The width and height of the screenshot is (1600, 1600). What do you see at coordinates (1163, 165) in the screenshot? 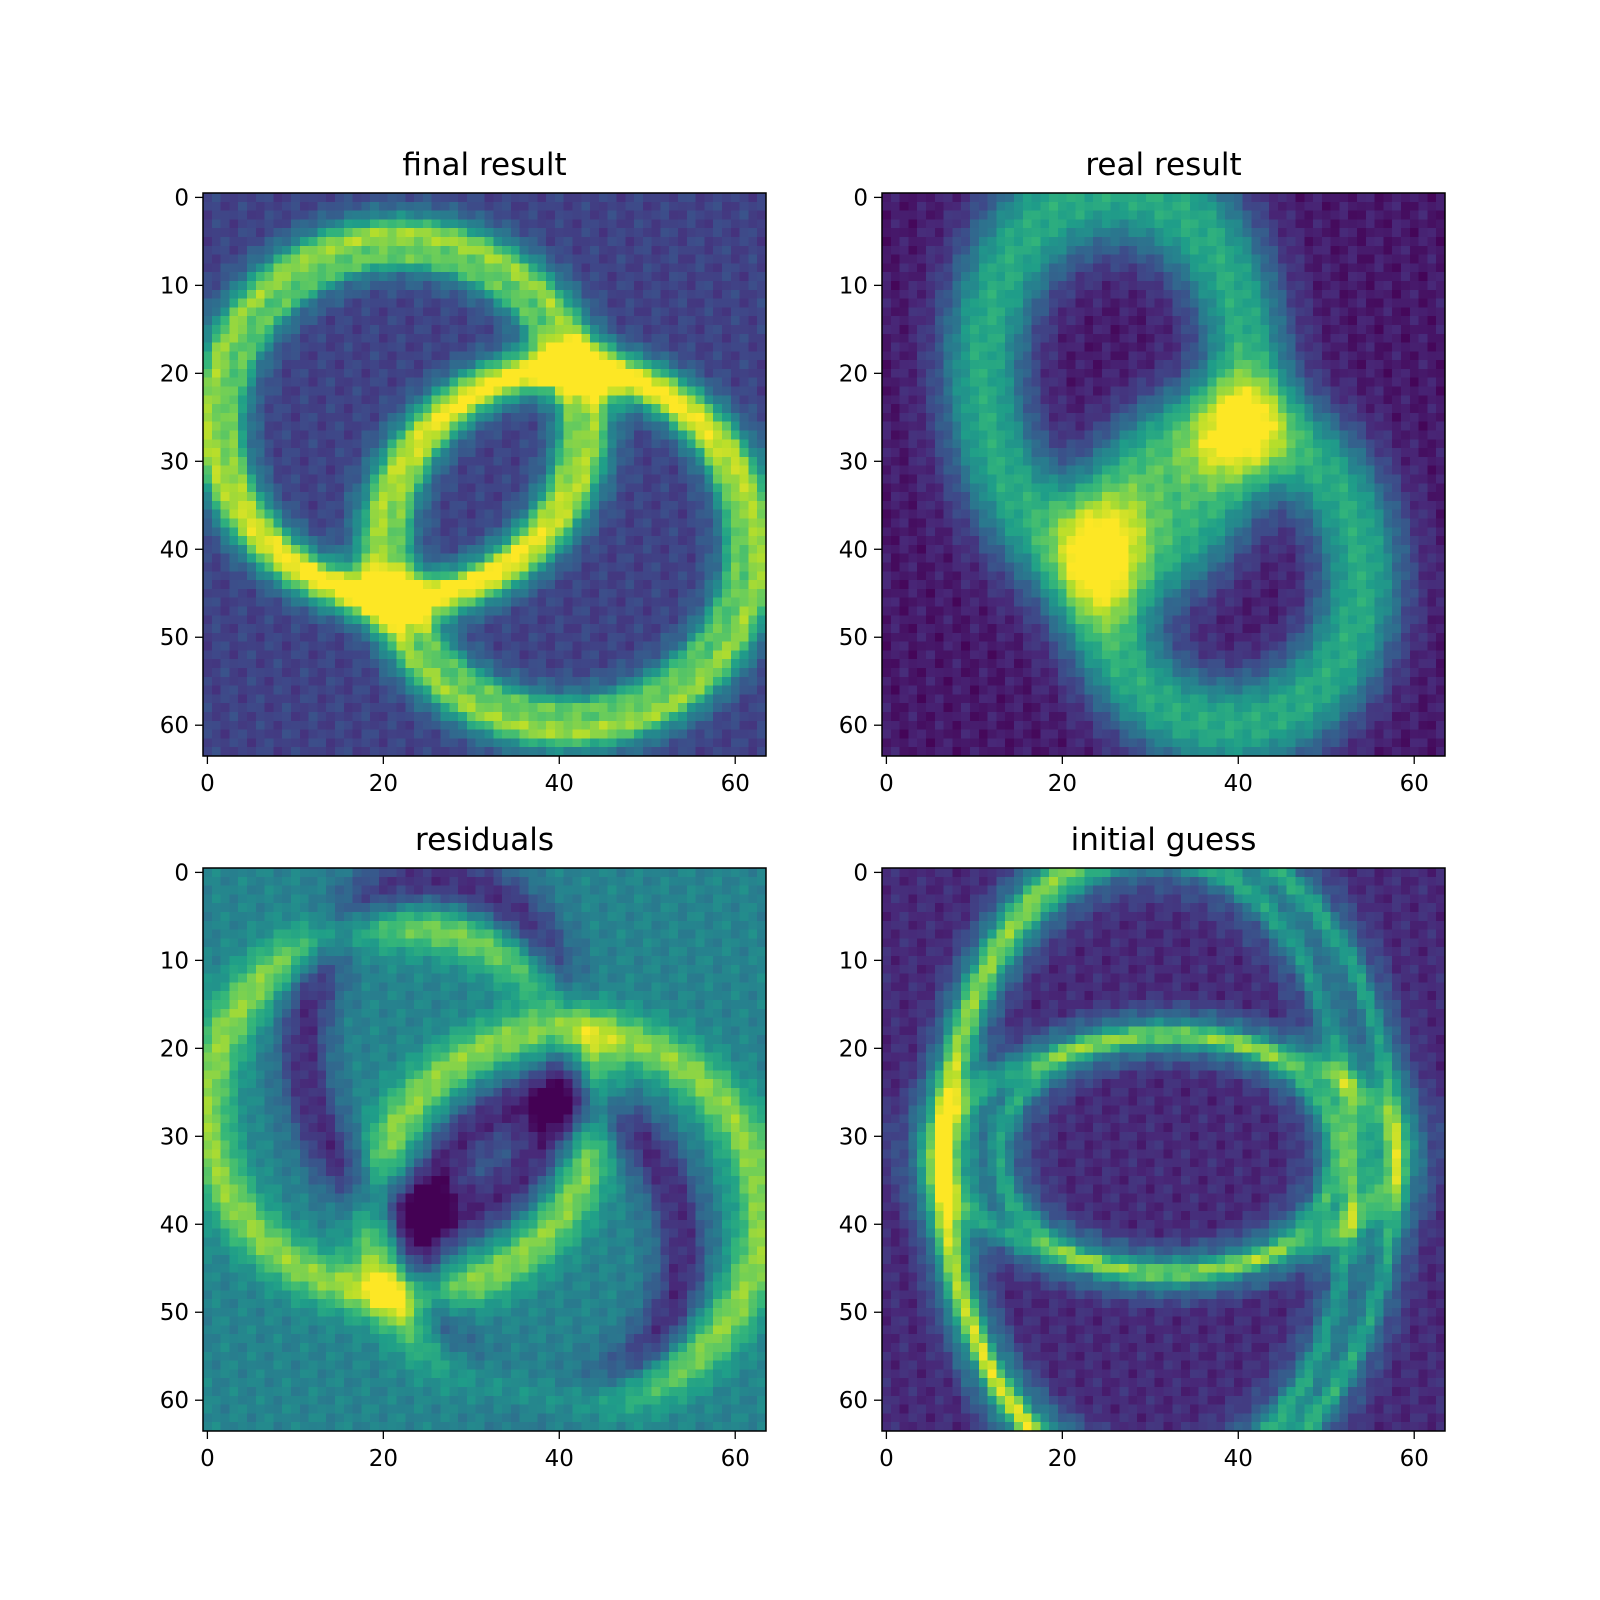
I see `panel-title: real result` at bounding box center [1163, 165].